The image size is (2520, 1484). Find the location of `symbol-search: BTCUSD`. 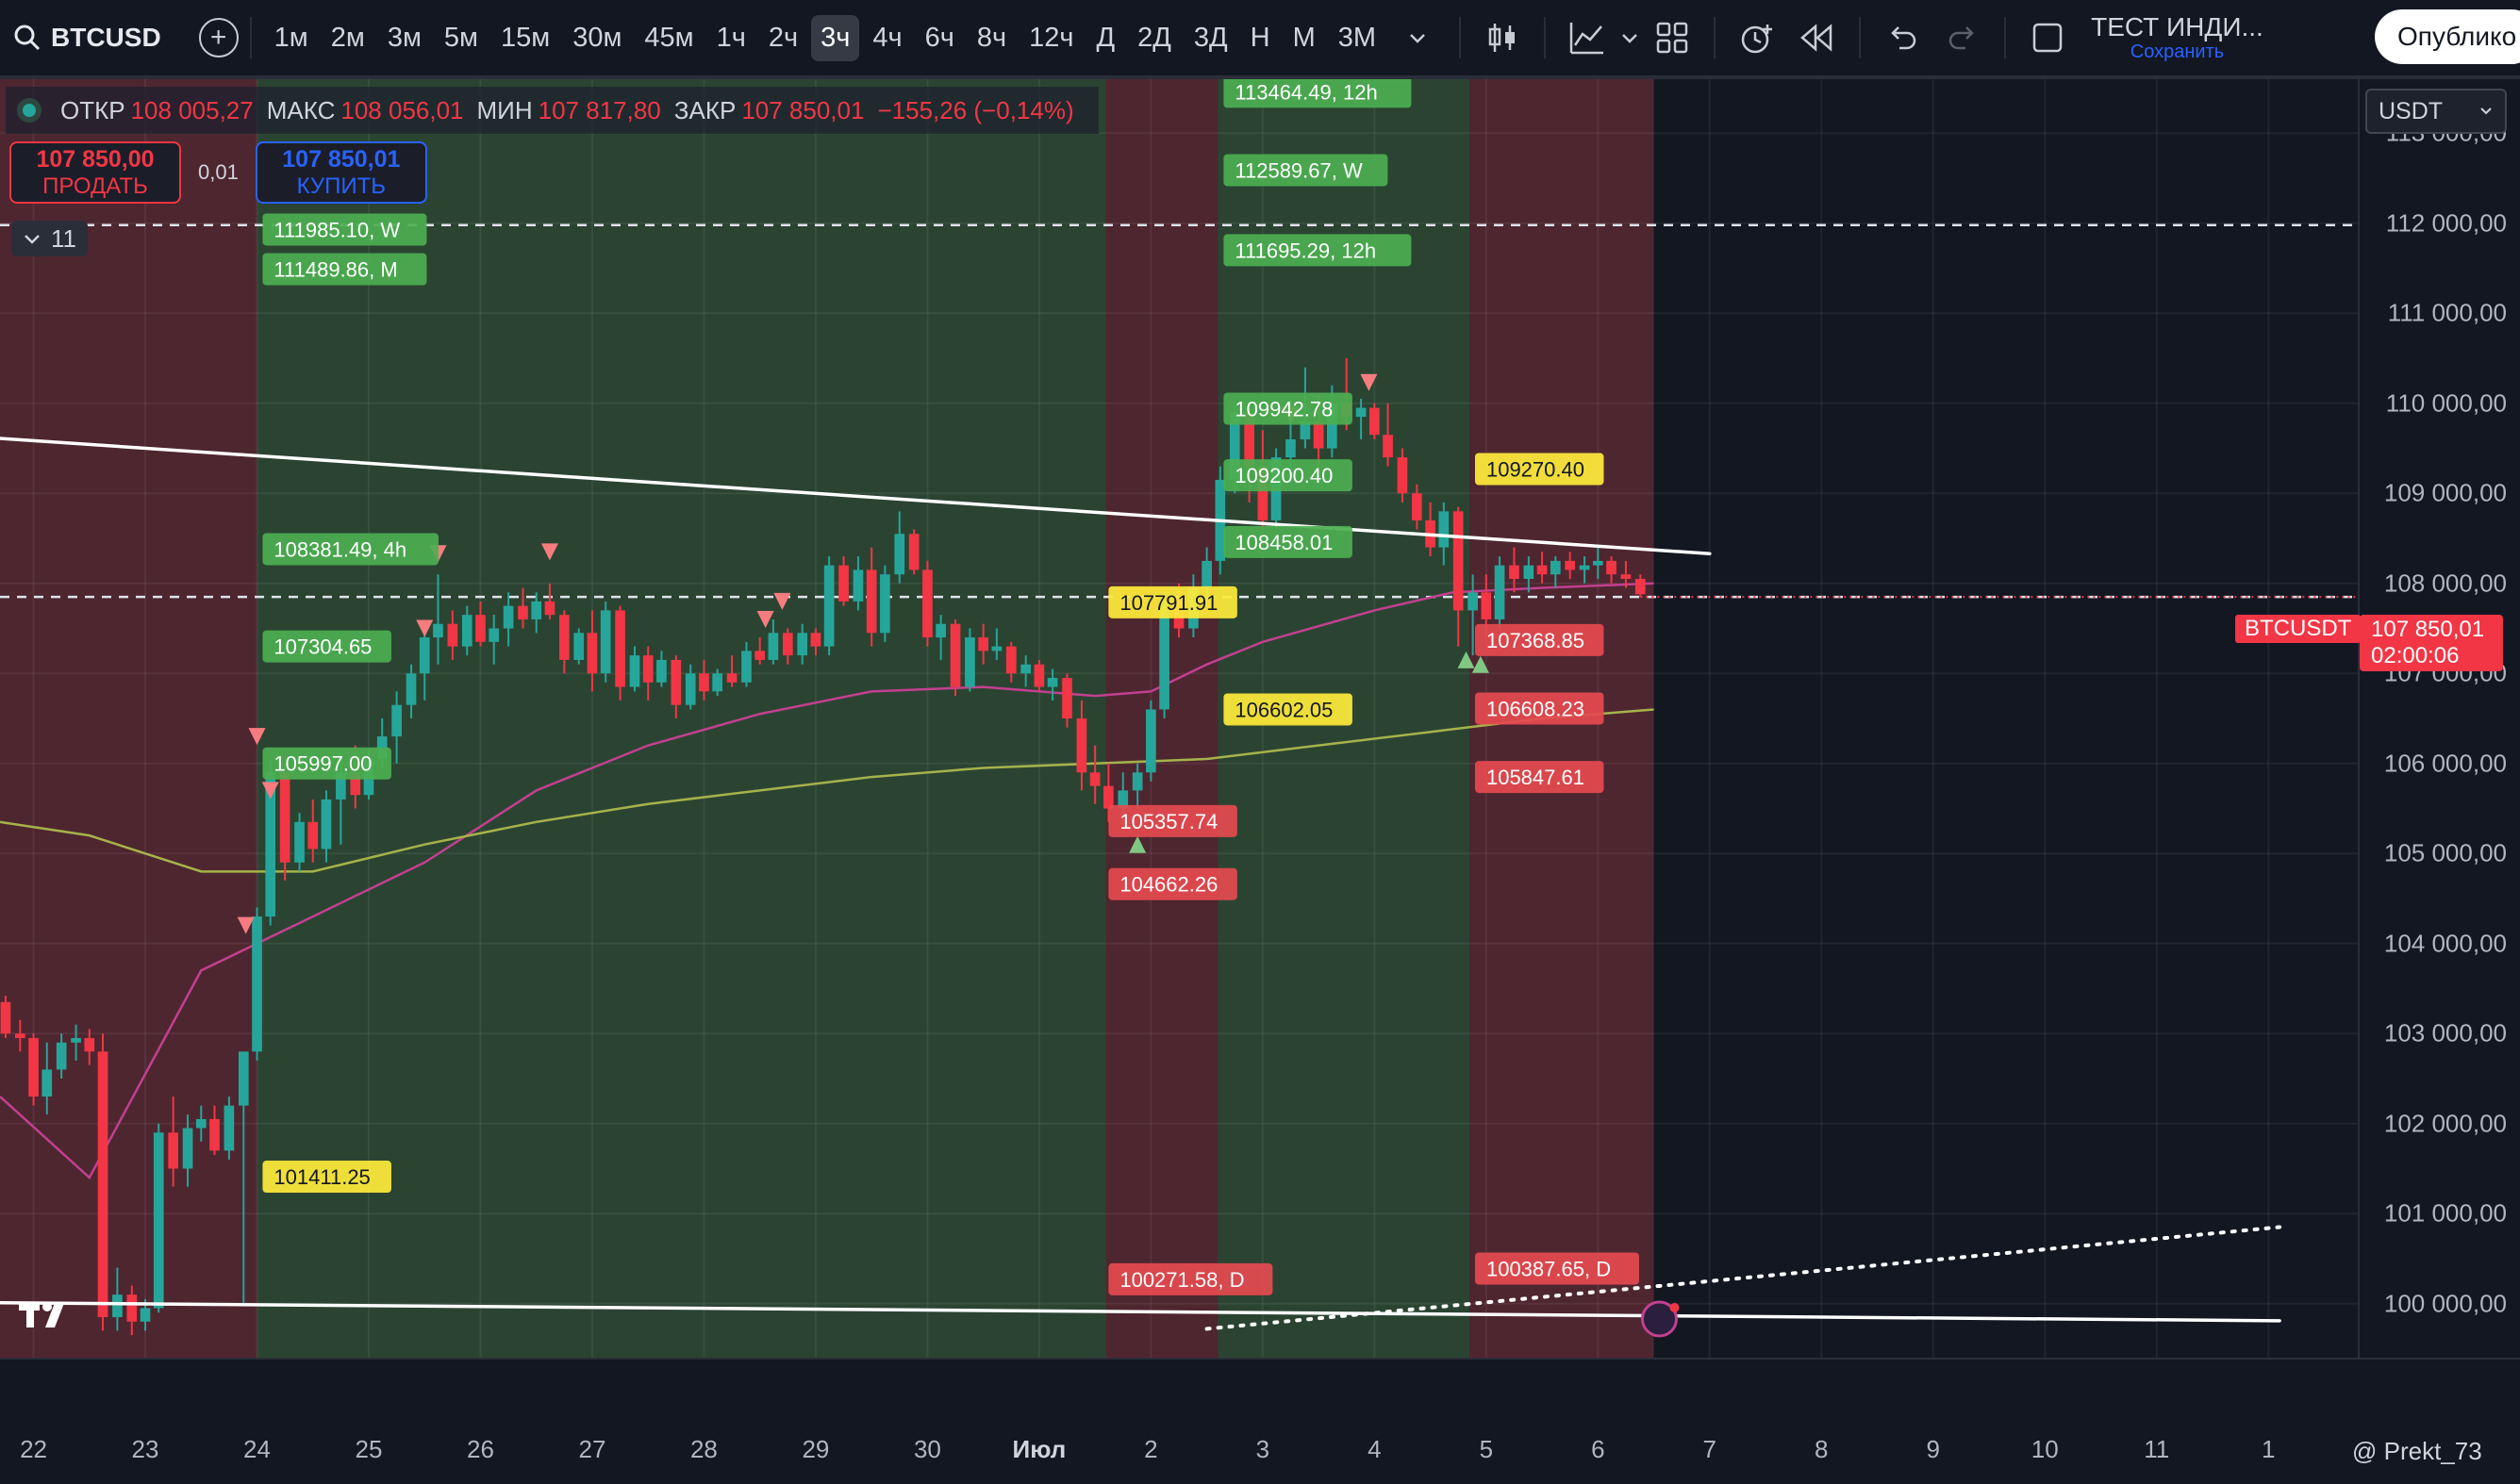

symbol-search: BTCUSD is located at coordinates (87, 38).